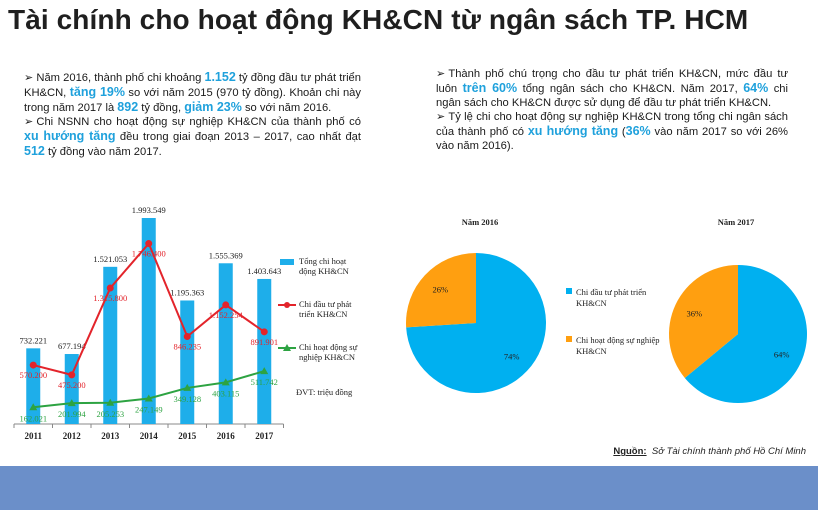 The image size is (818, 510). I want to click on legend-label: Chi đầu tư phát triển KH&CN, so click(325, 309).